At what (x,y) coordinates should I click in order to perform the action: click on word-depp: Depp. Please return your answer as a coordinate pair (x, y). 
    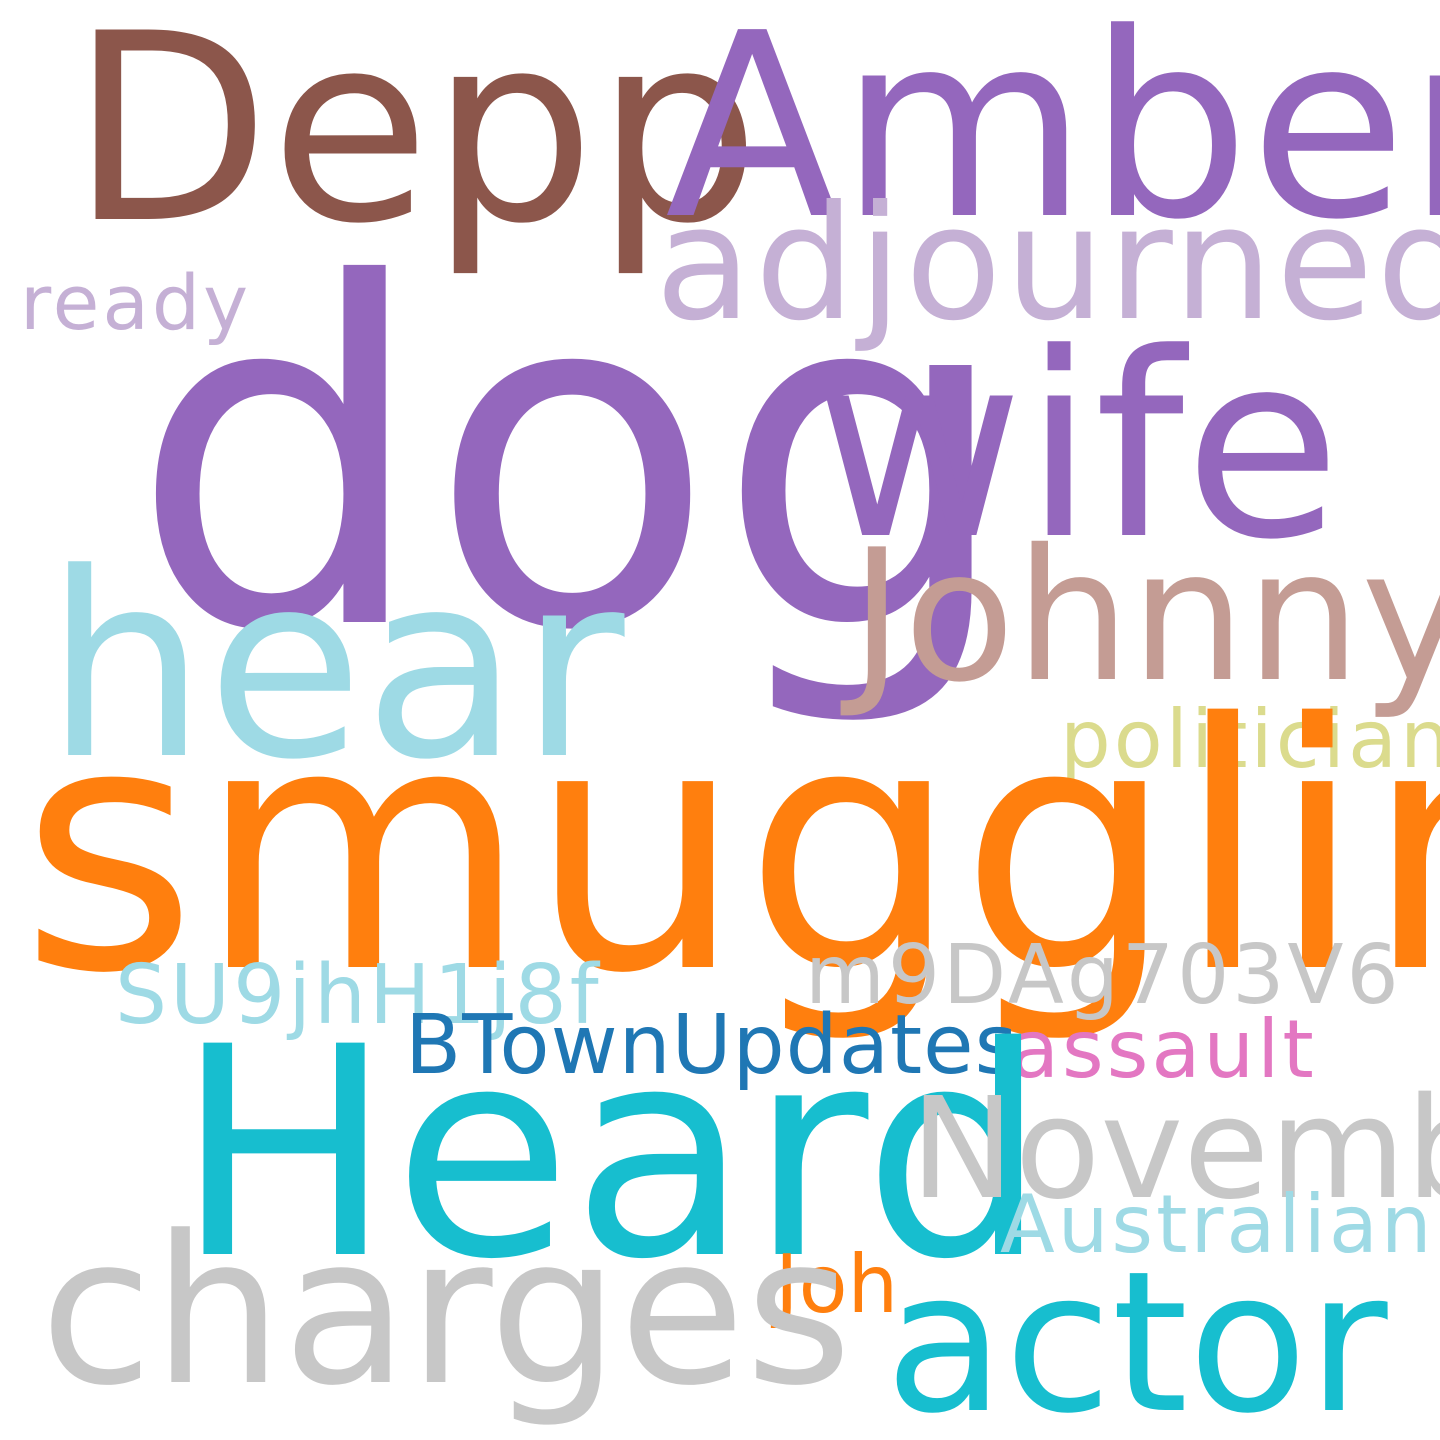
    Looking at the image, I should click on (415, 140).